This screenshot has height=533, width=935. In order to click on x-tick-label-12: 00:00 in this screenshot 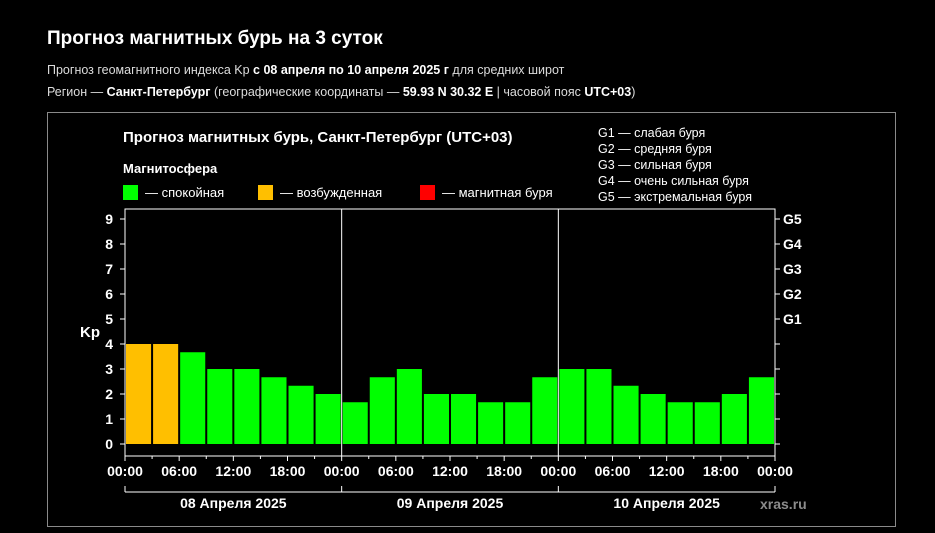, I will do `click(775, 471)`.